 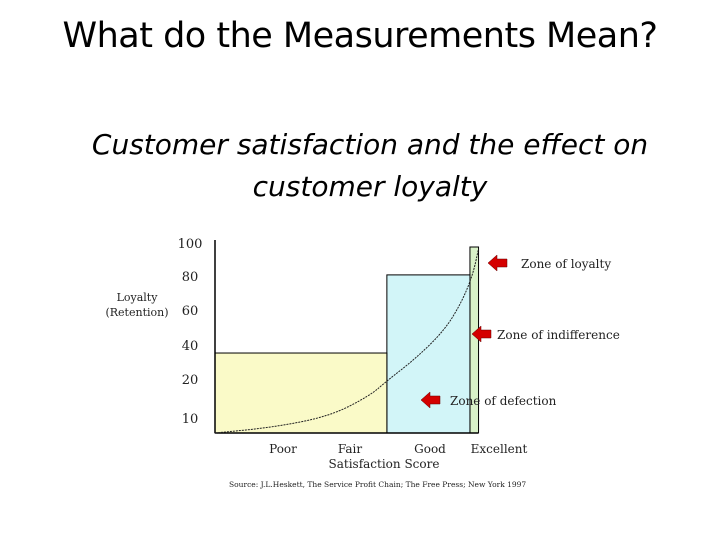 I want to click on zone-defection-label: Zone of defection, so click(x=503, y=401).